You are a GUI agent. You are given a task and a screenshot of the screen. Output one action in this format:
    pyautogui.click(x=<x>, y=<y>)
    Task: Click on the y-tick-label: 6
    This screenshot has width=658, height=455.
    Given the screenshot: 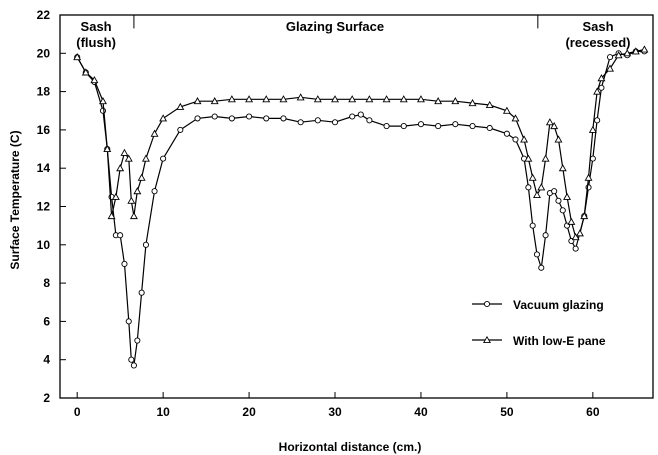 What is the action you would take?
    pyautogui.click(x=46, y=321)
    